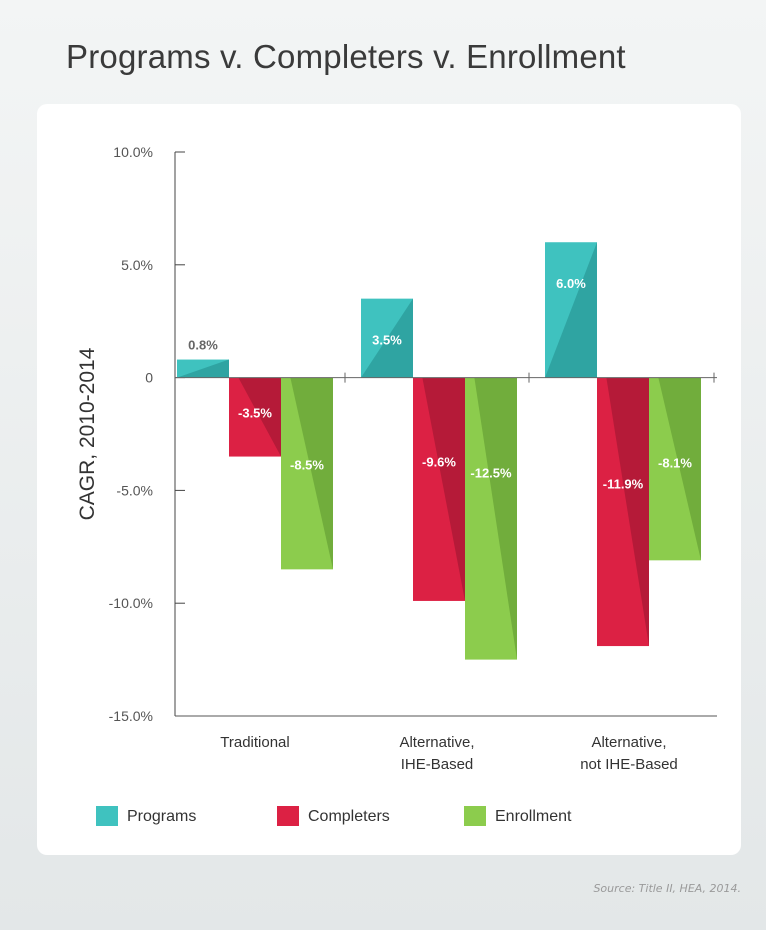  Describe the element at coordinates (533, 816) in the screenshot. I see `legend-label: Enrollment` at that location.